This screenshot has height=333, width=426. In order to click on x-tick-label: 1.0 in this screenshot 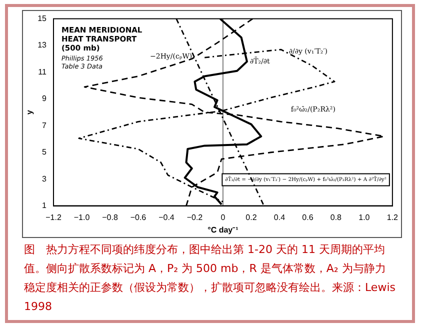, I will do `click(364, 217)`.